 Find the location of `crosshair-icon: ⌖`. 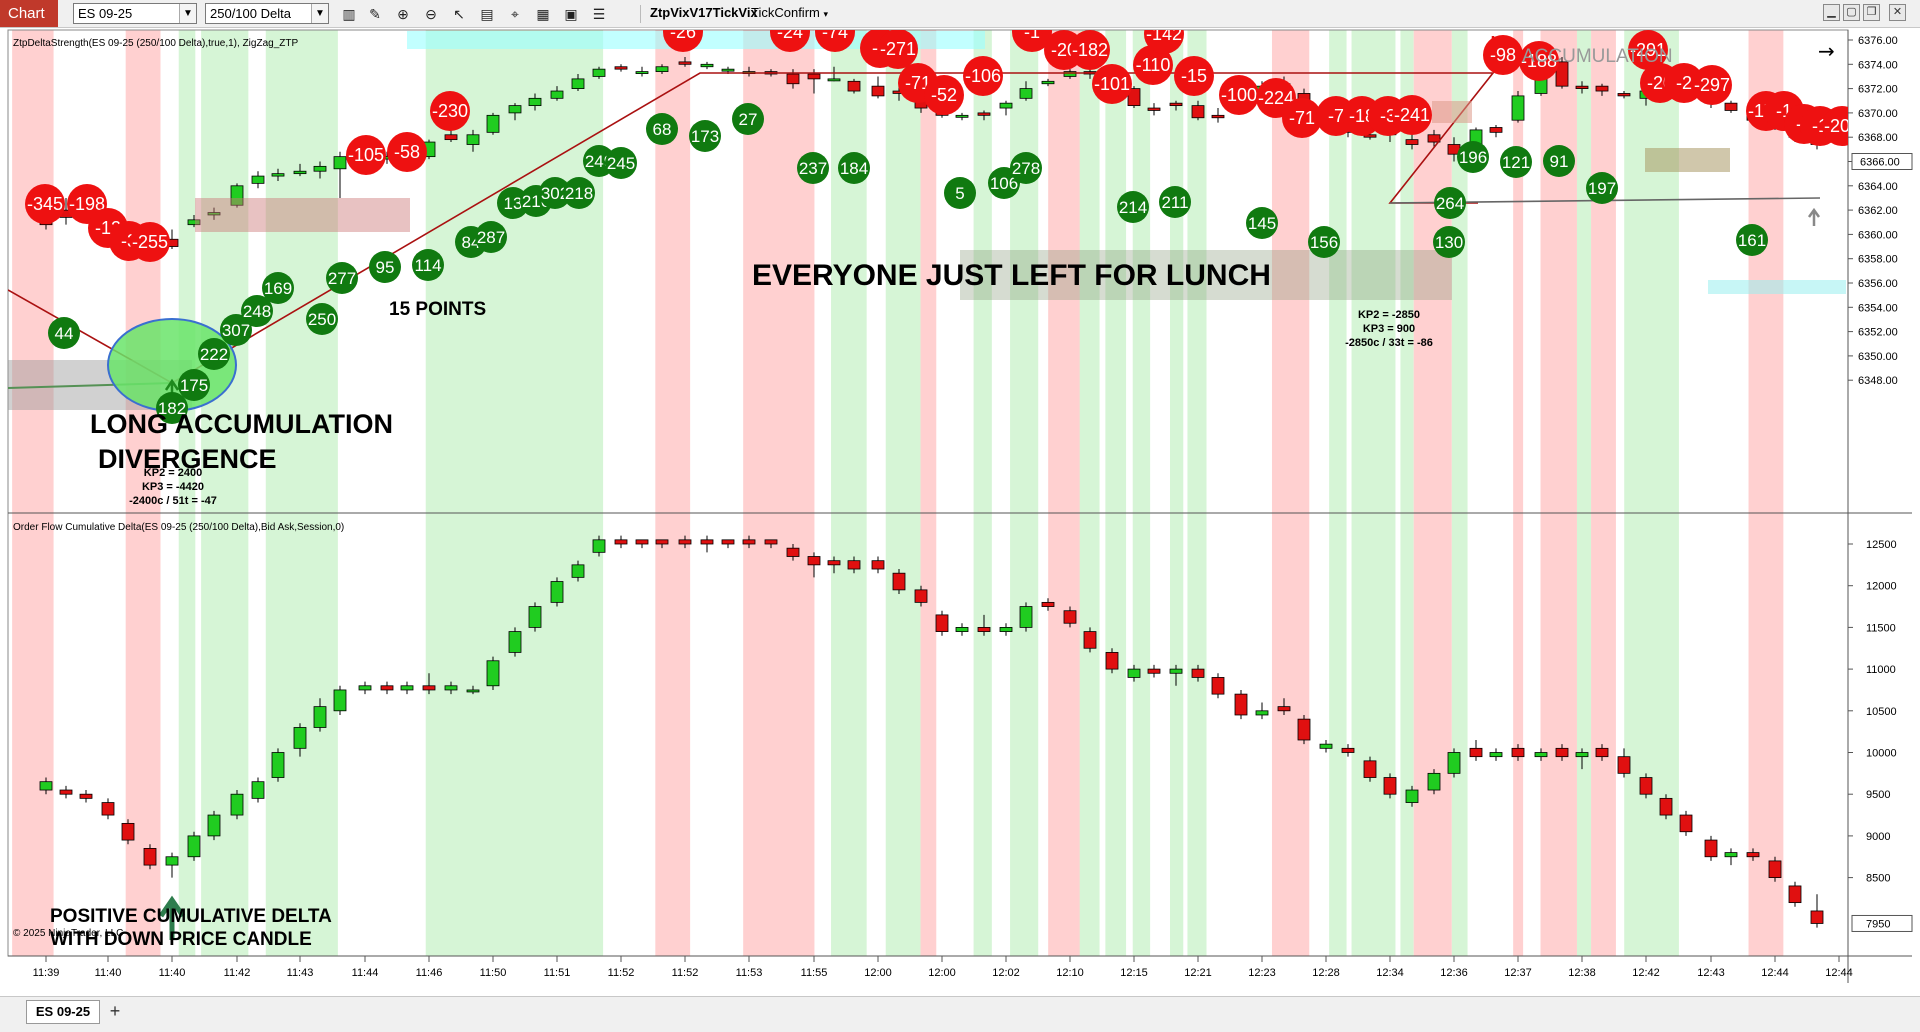

crosshair-icon: ⌖ is located at coordinates (515, 14).